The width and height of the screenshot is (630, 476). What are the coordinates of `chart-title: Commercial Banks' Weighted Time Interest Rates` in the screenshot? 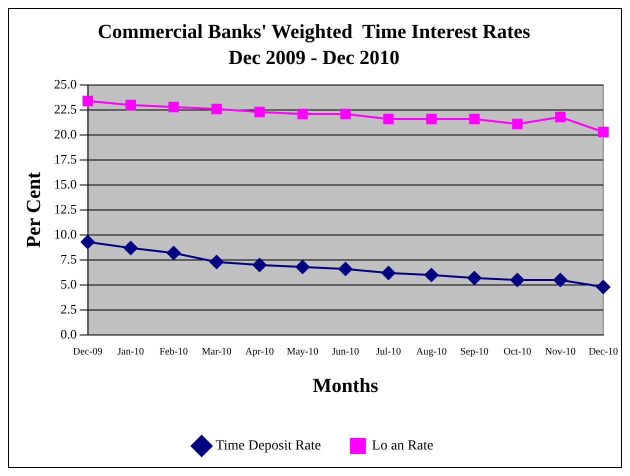 It's located at (314, 32).